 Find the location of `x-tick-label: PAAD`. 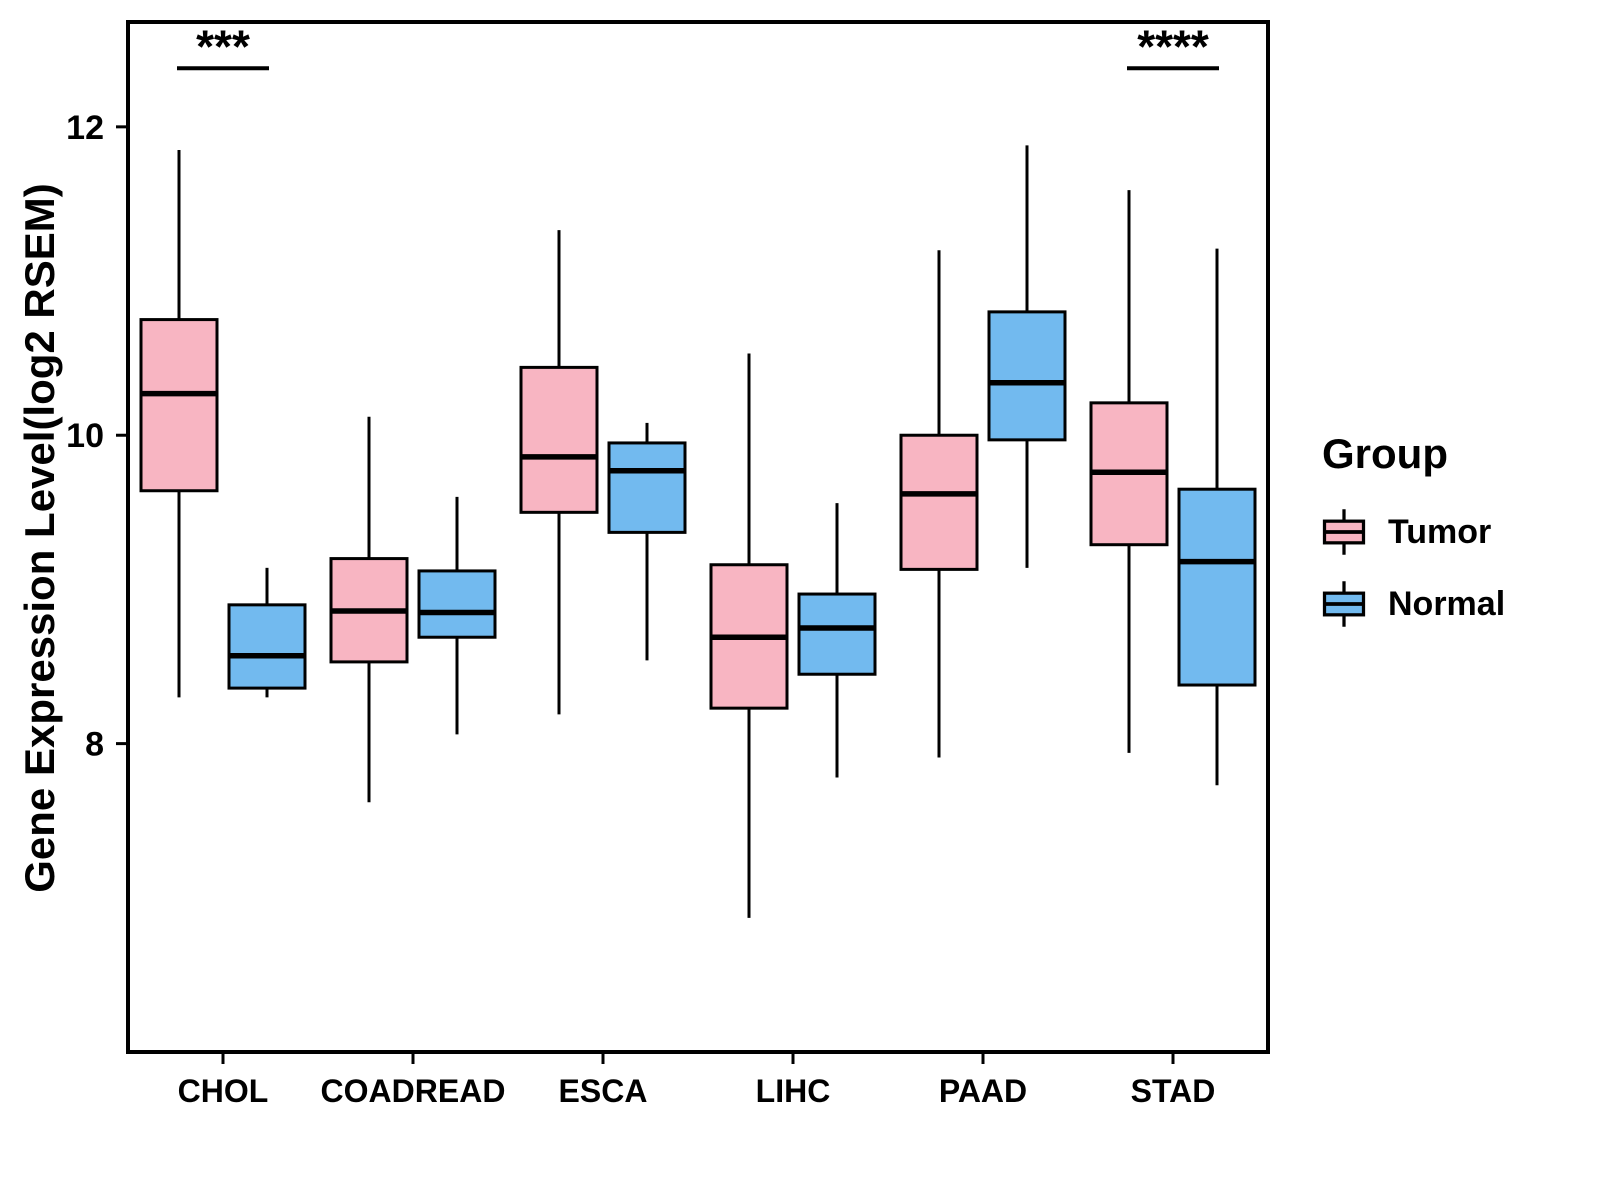

x-tick-label: PAAD is located at coordinates (983, 1091).